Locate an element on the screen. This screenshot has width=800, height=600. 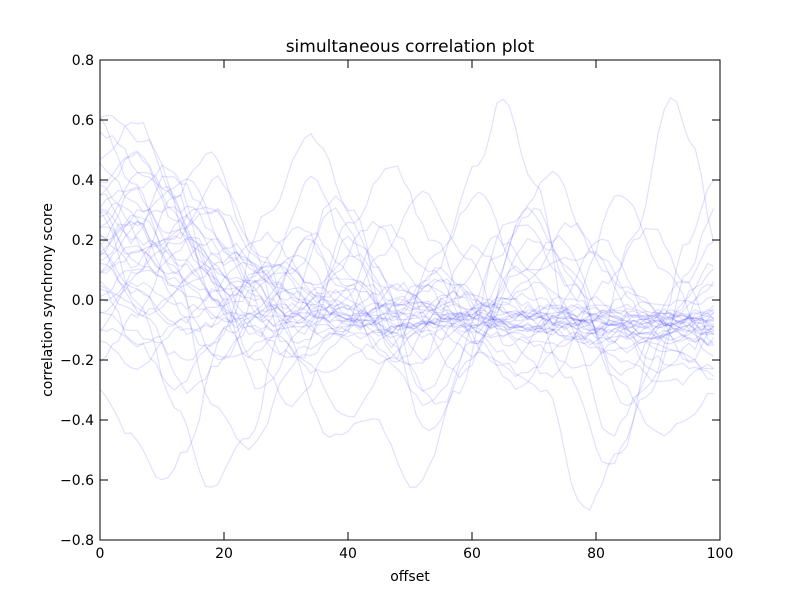
y-tick-label: 0.2 is located at coordinates (83, 241).